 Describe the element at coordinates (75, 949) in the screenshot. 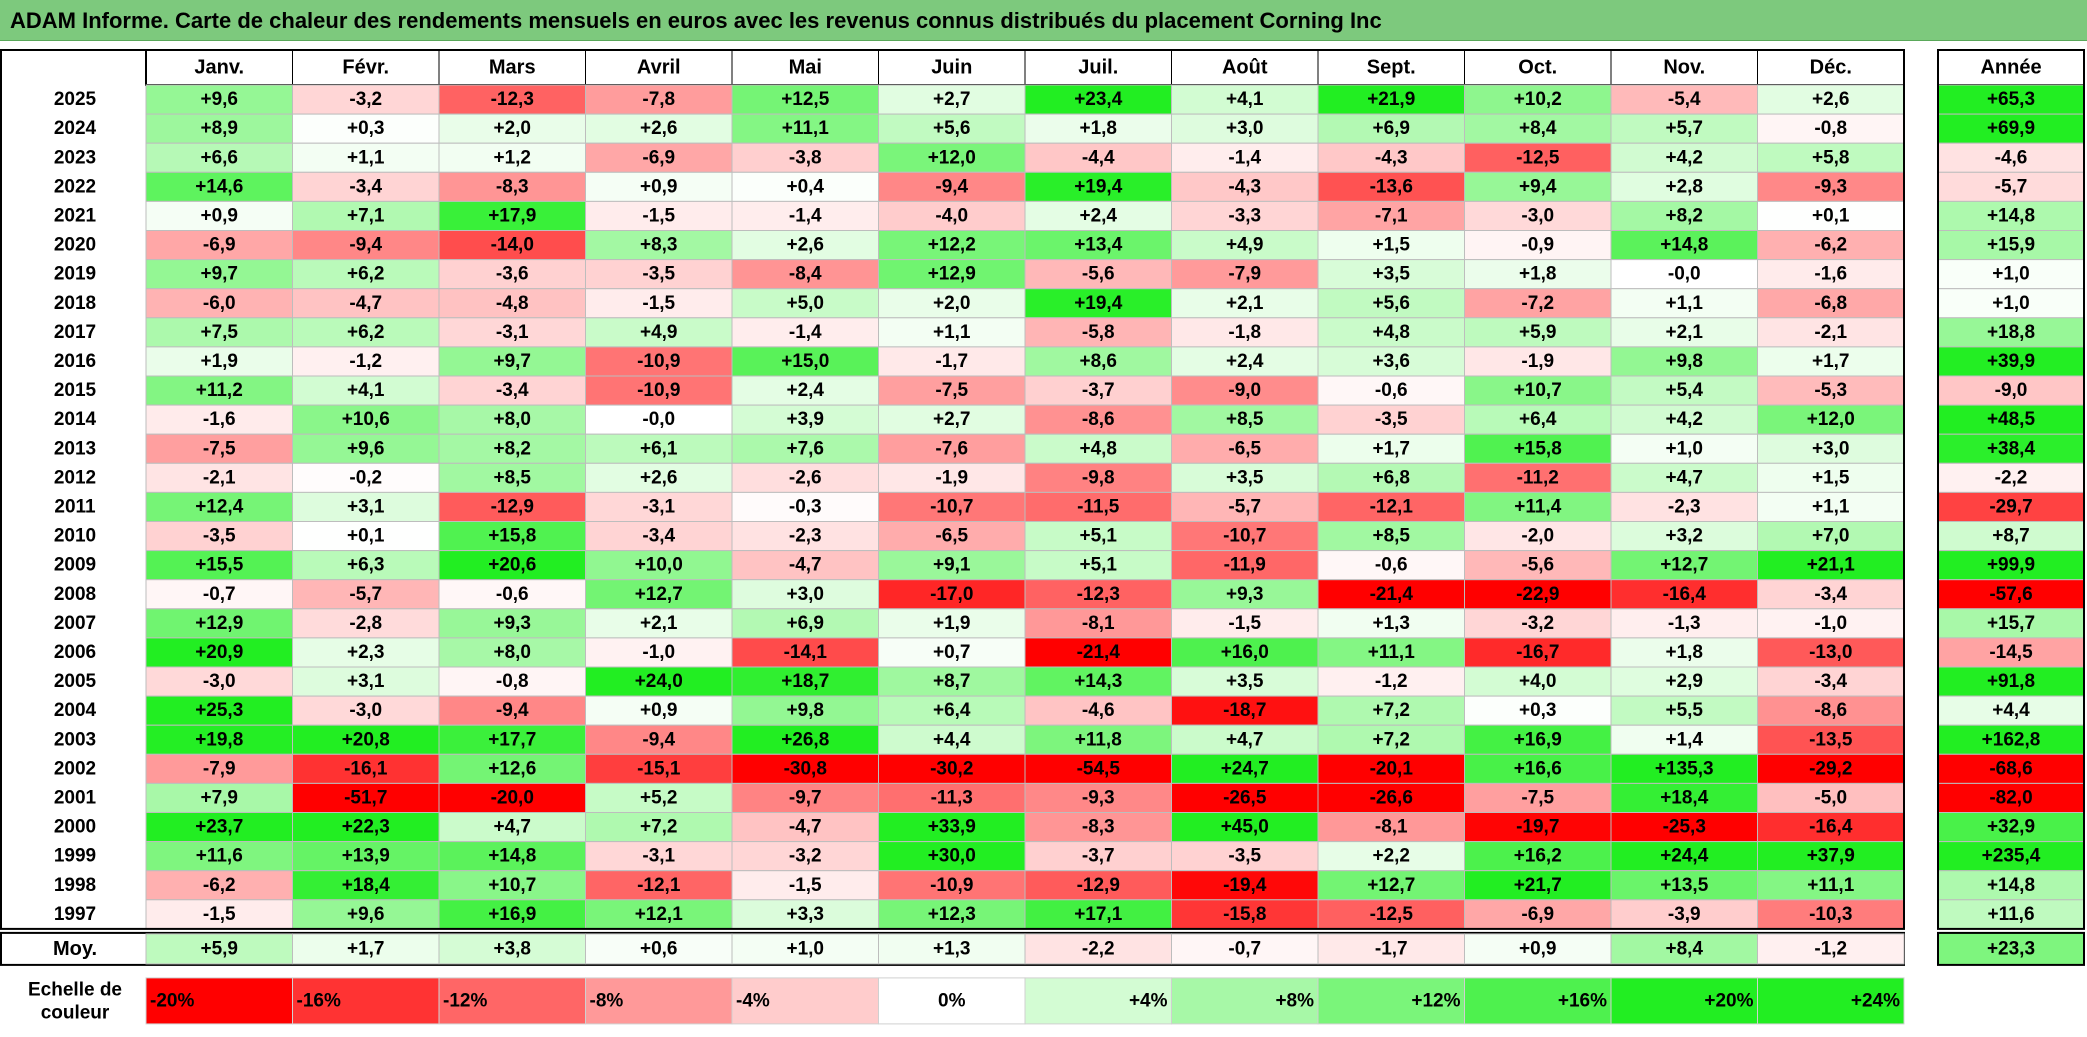

I see `average-label: Moy.` at that location.